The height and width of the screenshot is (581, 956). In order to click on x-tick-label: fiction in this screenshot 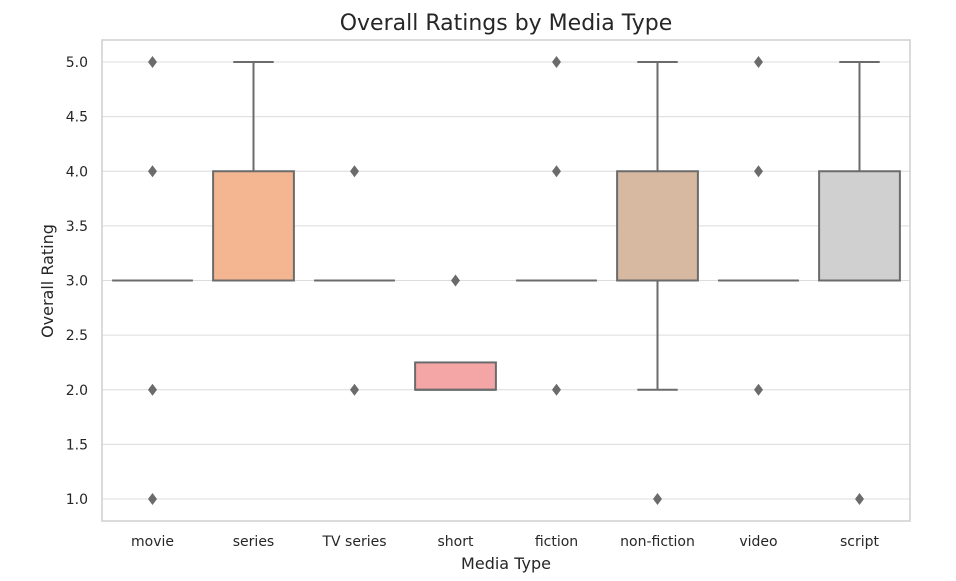, I will do `click(556, 542)`.